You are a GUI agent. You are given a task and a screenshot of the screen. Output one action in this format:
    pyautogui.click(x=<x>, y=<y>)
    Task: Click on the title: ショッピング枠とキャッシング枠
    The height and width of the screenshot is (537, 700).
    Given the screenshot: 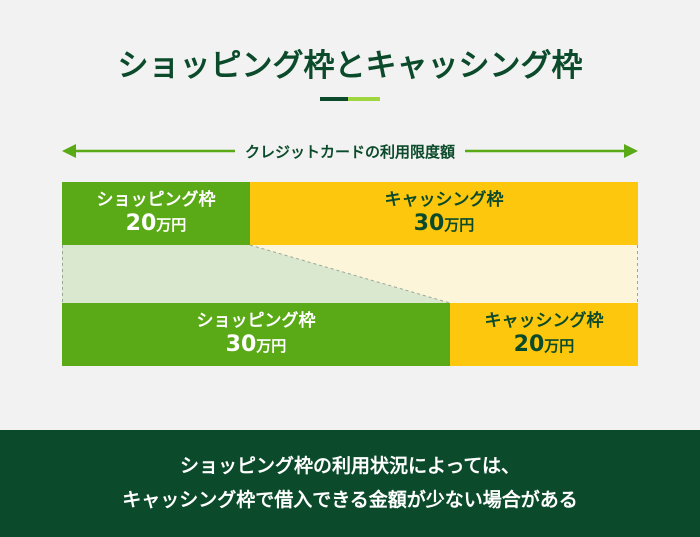 What is the action you would take?
    pyautogui.click(x=350, y=66)
    